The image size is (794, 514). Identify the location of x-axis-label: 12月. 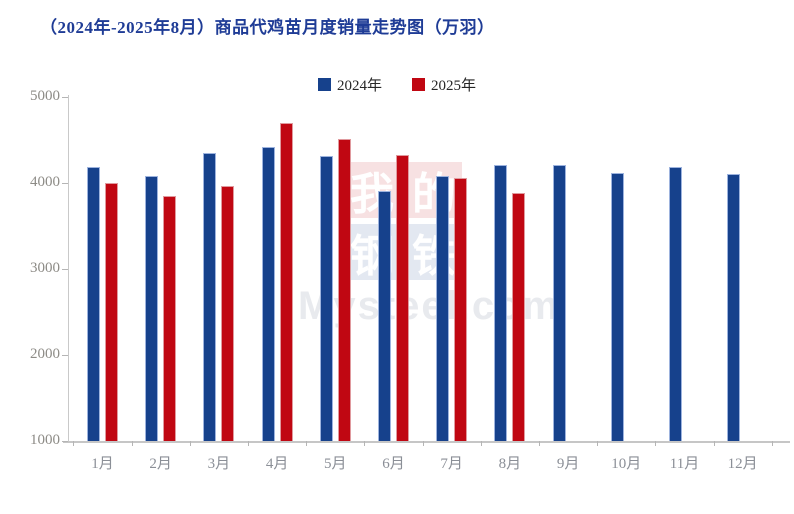
(742, 464).